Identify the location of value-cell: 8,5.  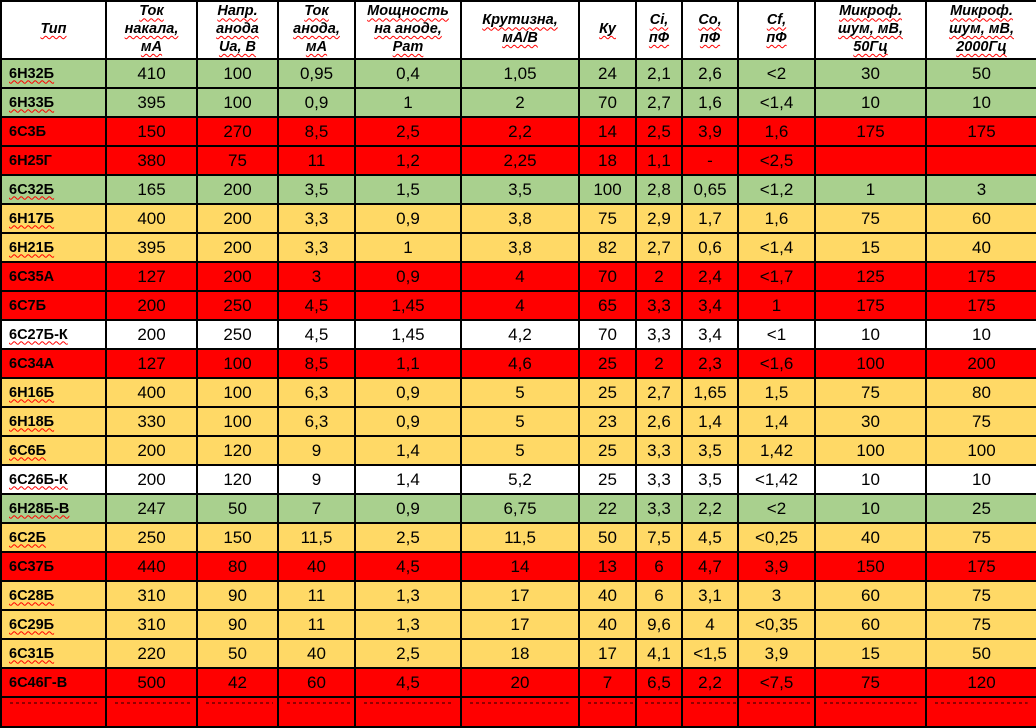
(316, 363).